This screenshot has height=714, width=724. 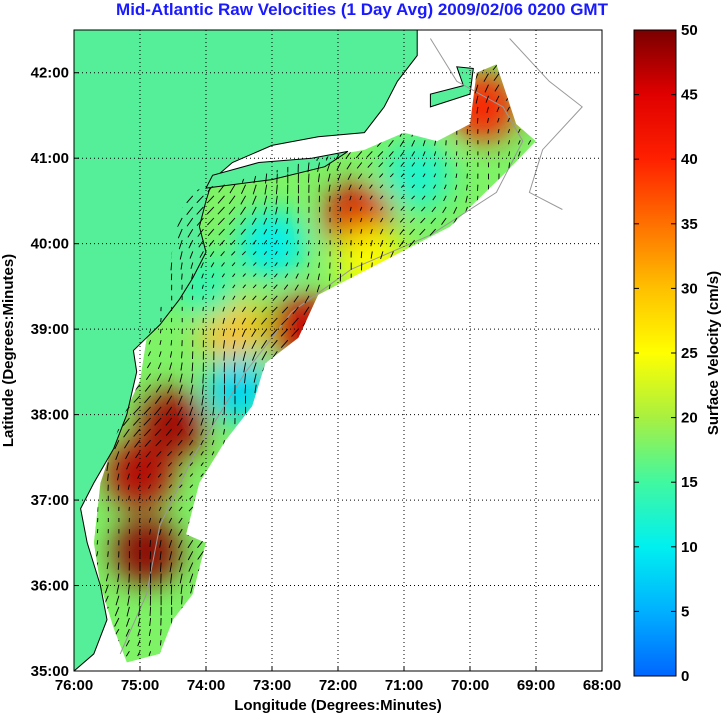 I want to click on bathymetry-contour, so click(x=546, y=124).